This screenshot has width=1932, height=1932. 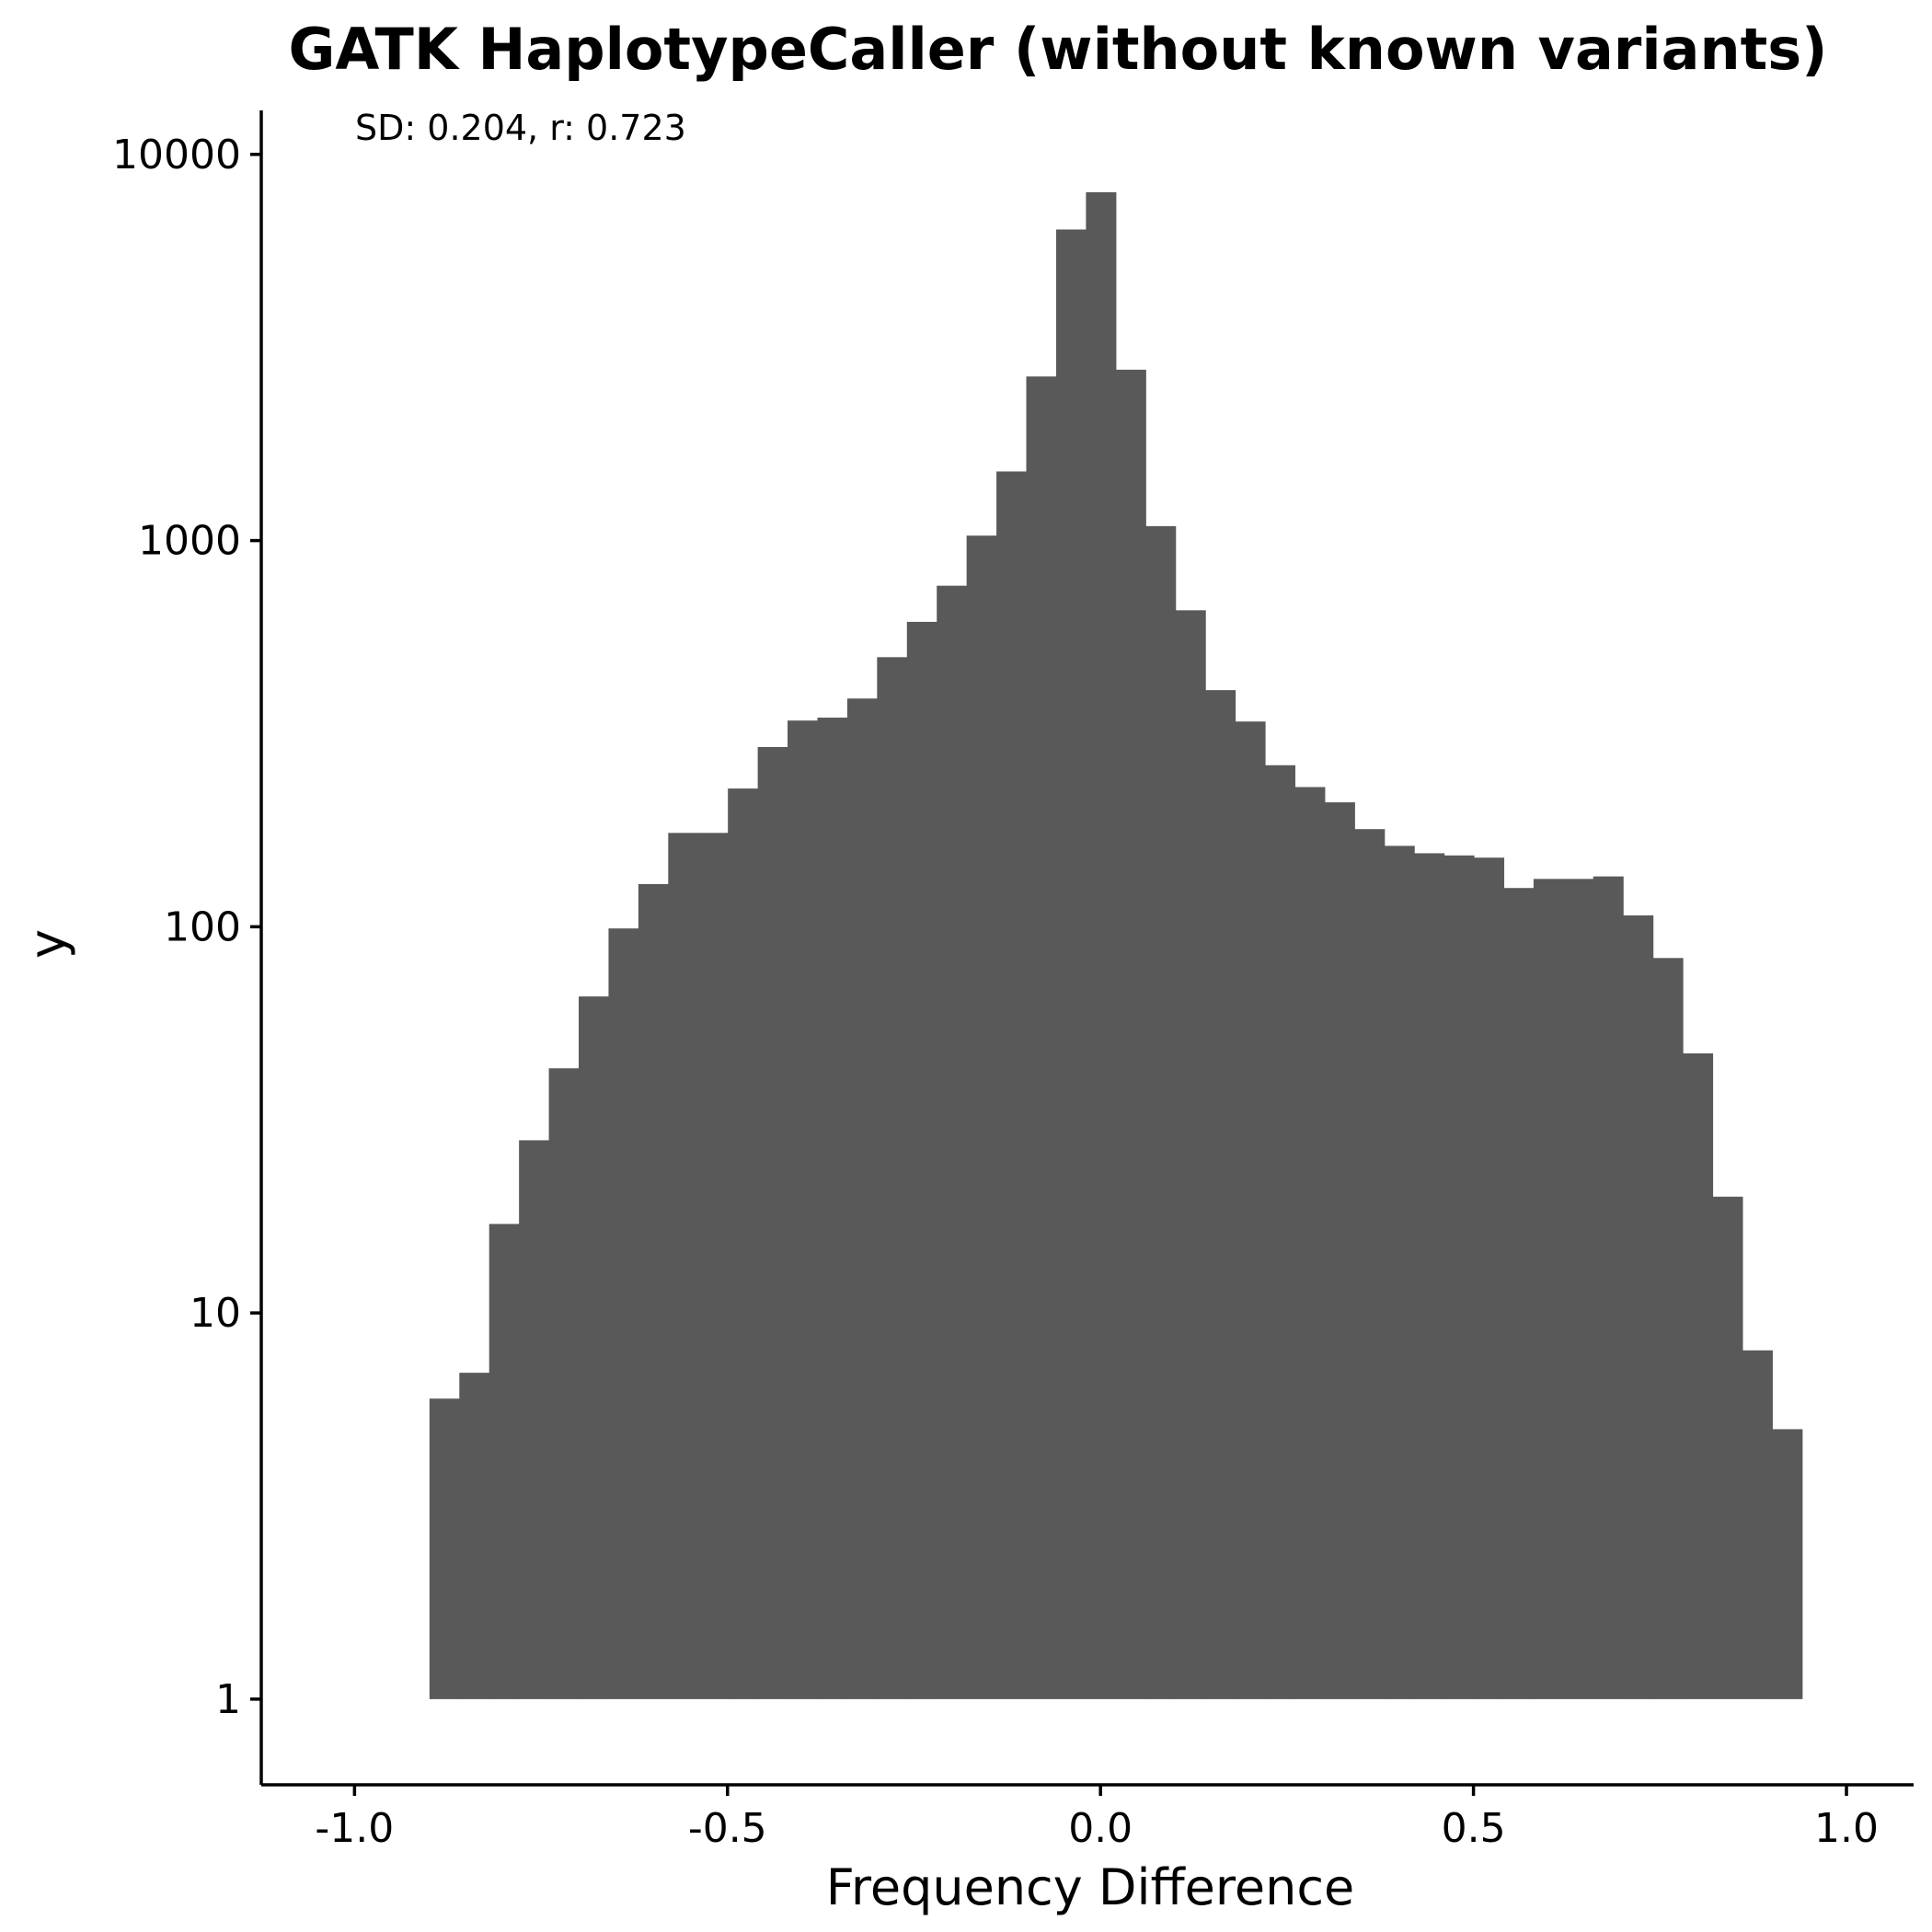 I want to click on x-axis: -1.0 -0.5 0.0 0.5 1.0, so click(x=1087, y=1817).